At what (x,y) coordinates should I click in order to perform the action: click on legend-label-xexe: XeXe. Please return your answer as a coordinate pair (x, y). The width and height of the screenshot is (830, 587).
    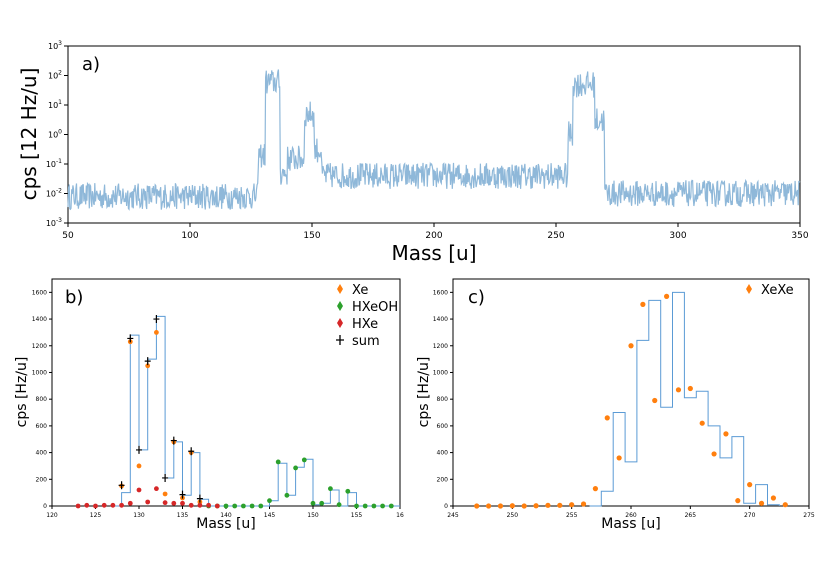
    Looking at the image, I should click on (777, 290).